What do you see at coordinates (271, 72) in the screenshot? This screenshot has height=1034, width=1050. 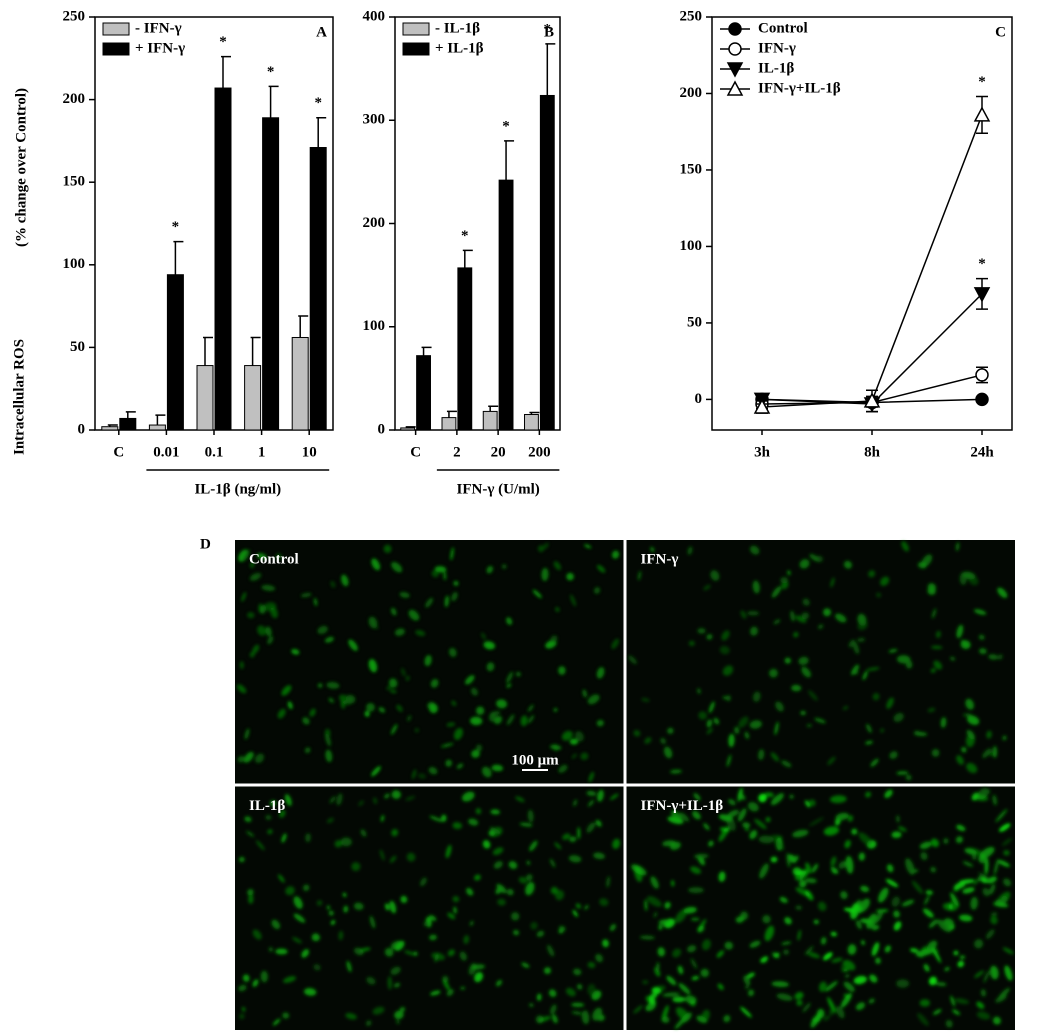 I see `significance-mark: *` at bounding box center [271, 72].